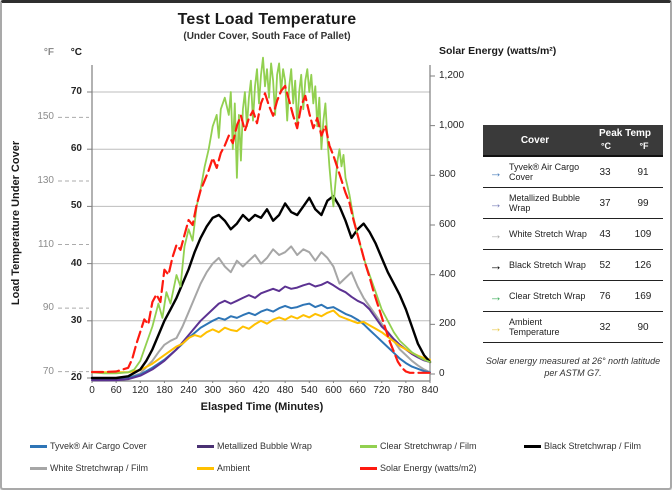 Image resolution: width=672 pixels, height=490 pixels. I want to click on table-row-6: → Ambient Temperature 32 90, so click(573, 327).